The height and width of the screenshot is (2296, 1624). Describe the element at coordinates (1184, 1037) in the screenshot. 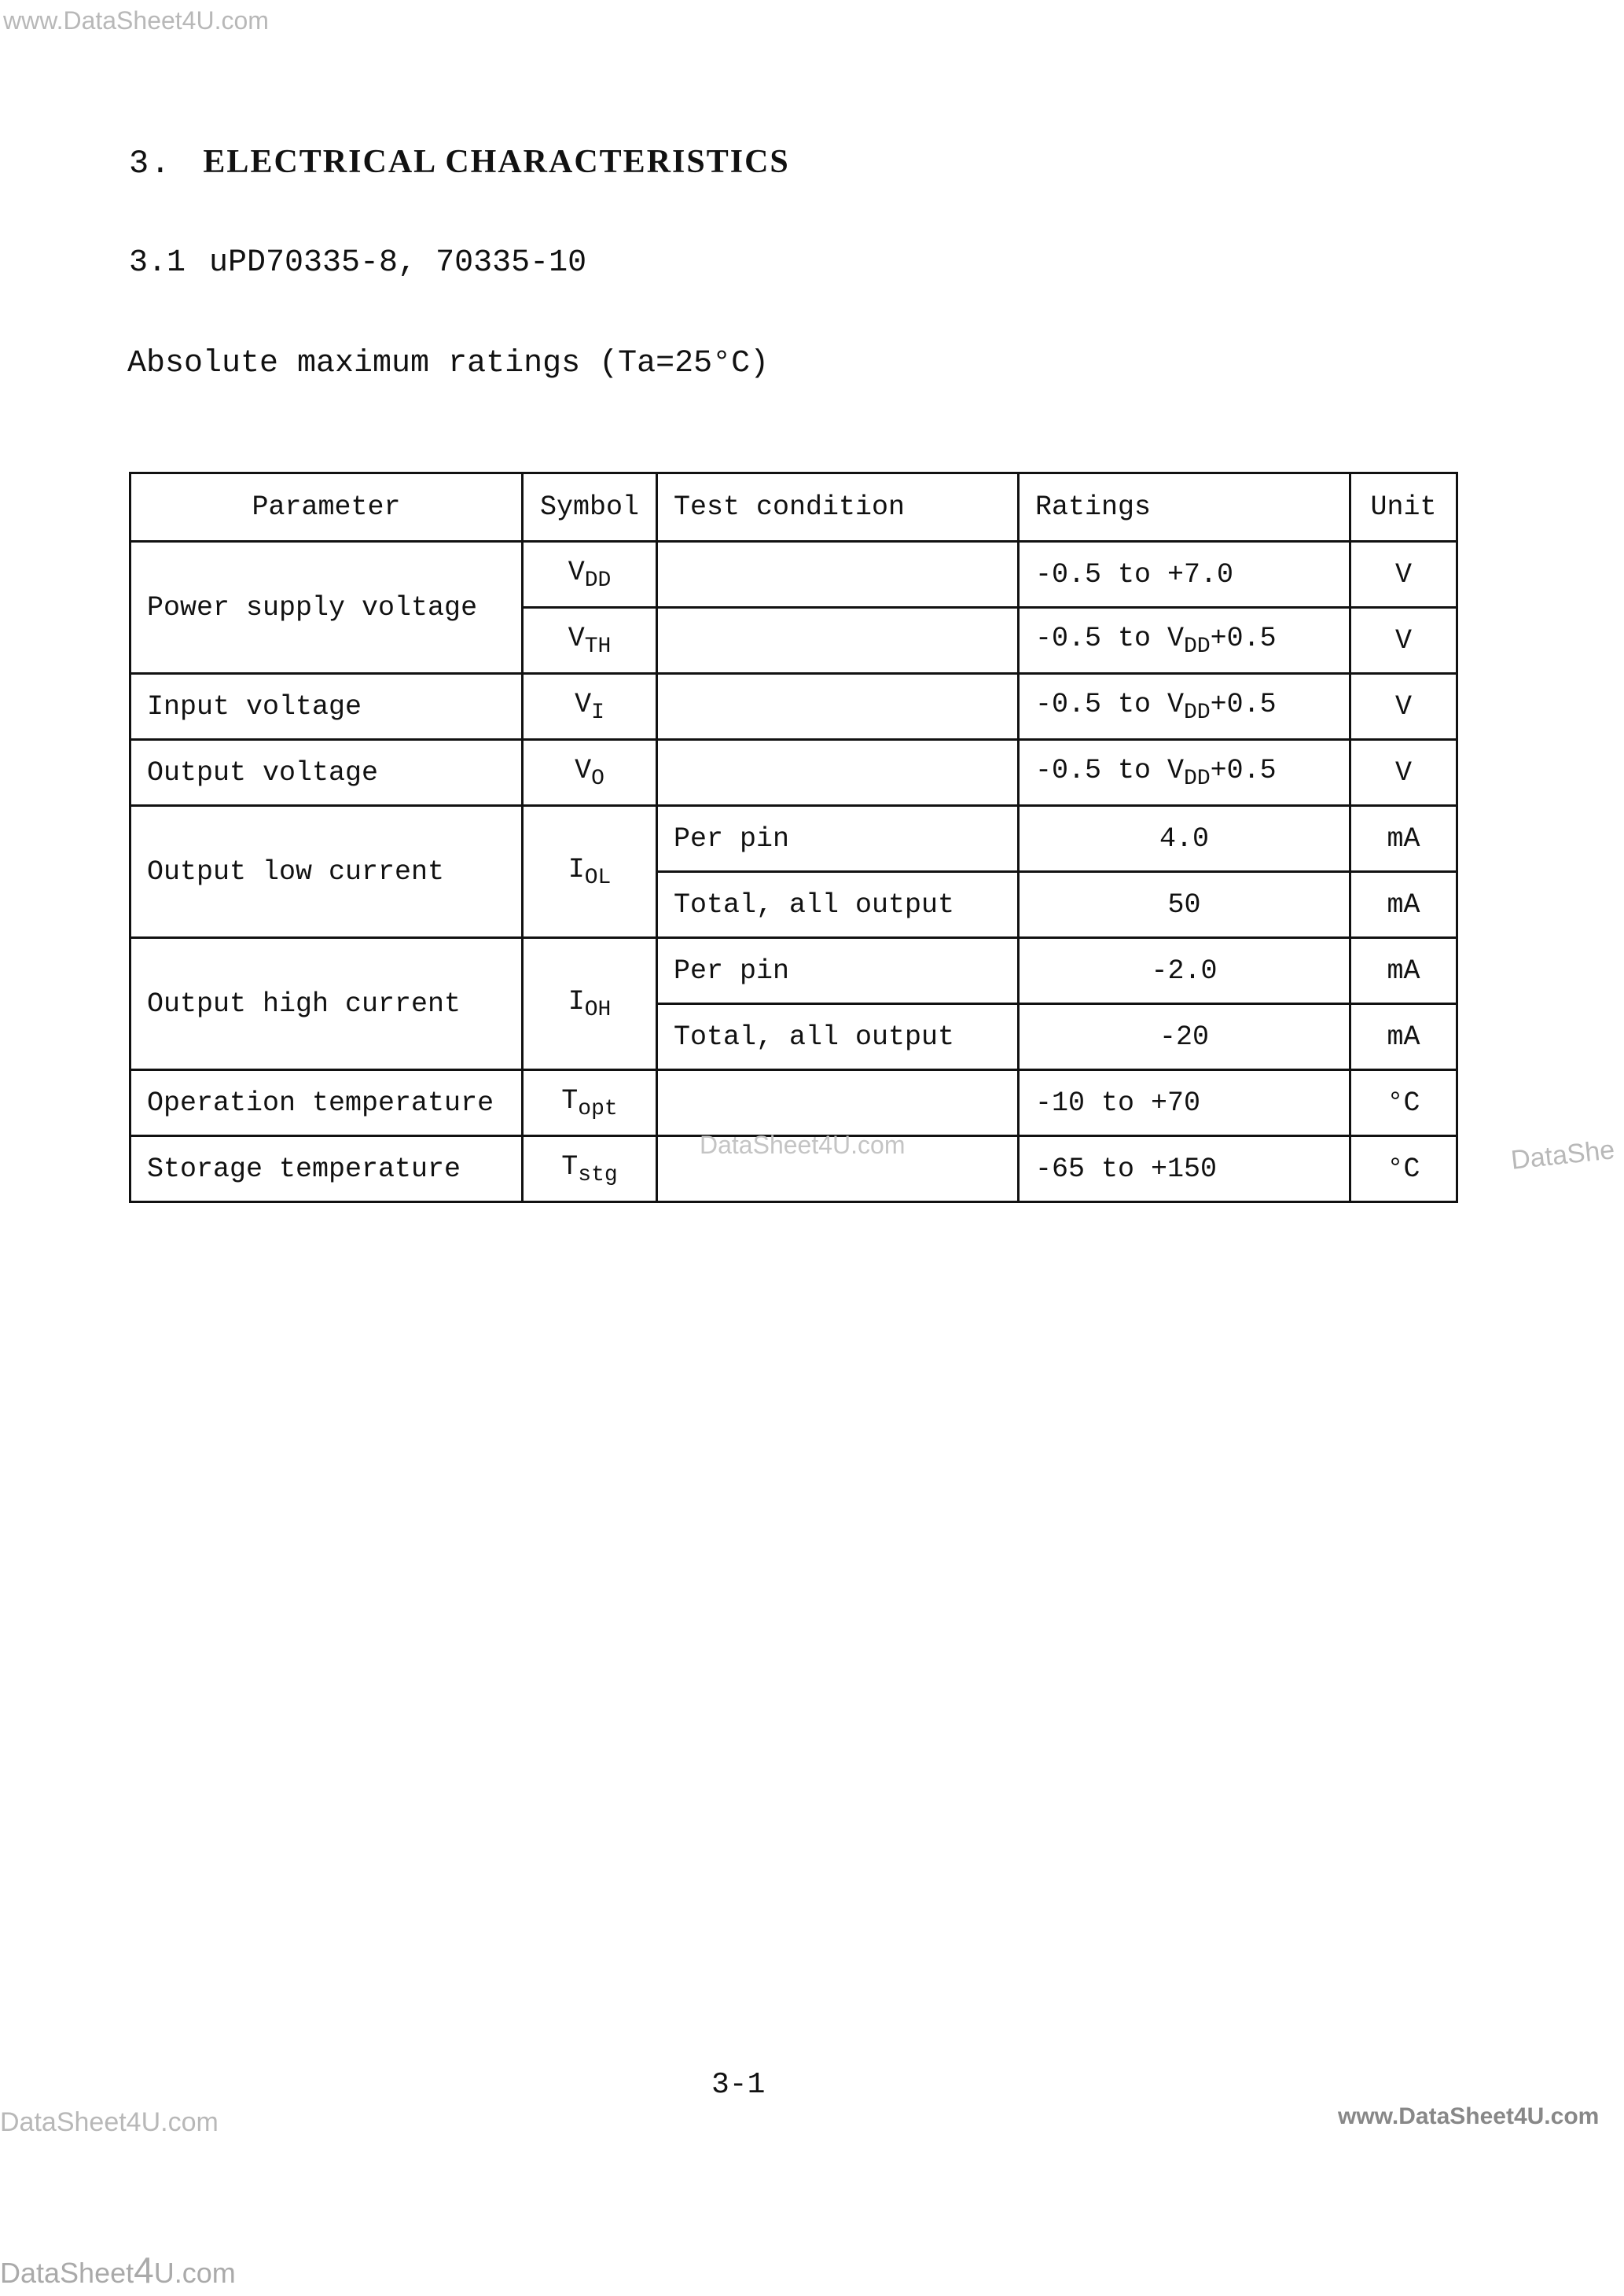

I see `rating-cell: -20` at that location.